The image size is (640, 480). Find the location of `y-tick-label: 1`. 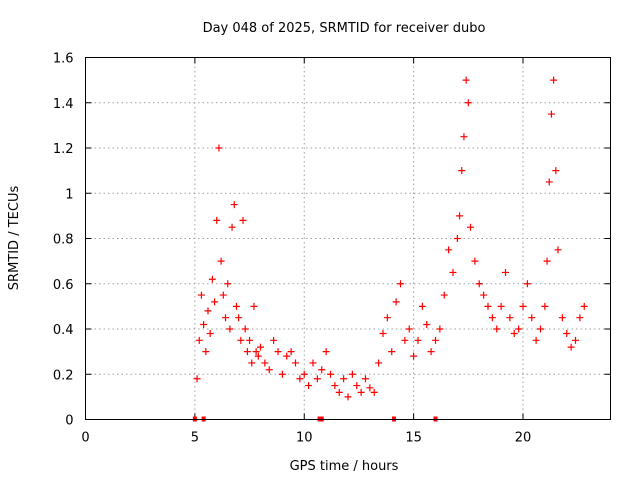

y-tick-label: 1 is located at coordinates (69, 194).